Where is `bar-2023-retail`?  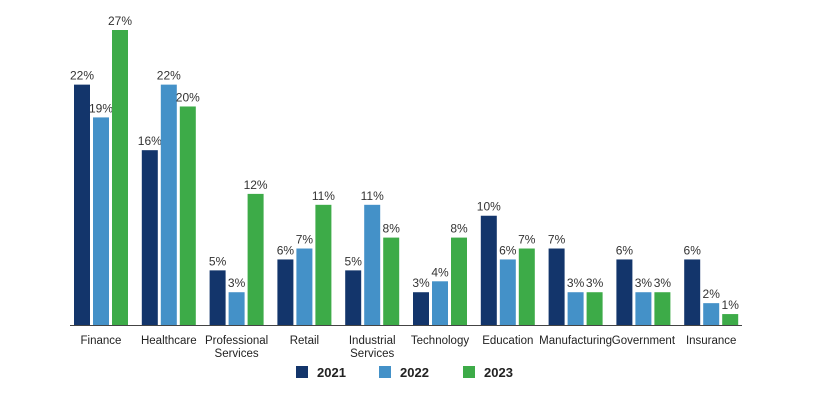
bar-2023-retail is located at coordinates (323, 264).